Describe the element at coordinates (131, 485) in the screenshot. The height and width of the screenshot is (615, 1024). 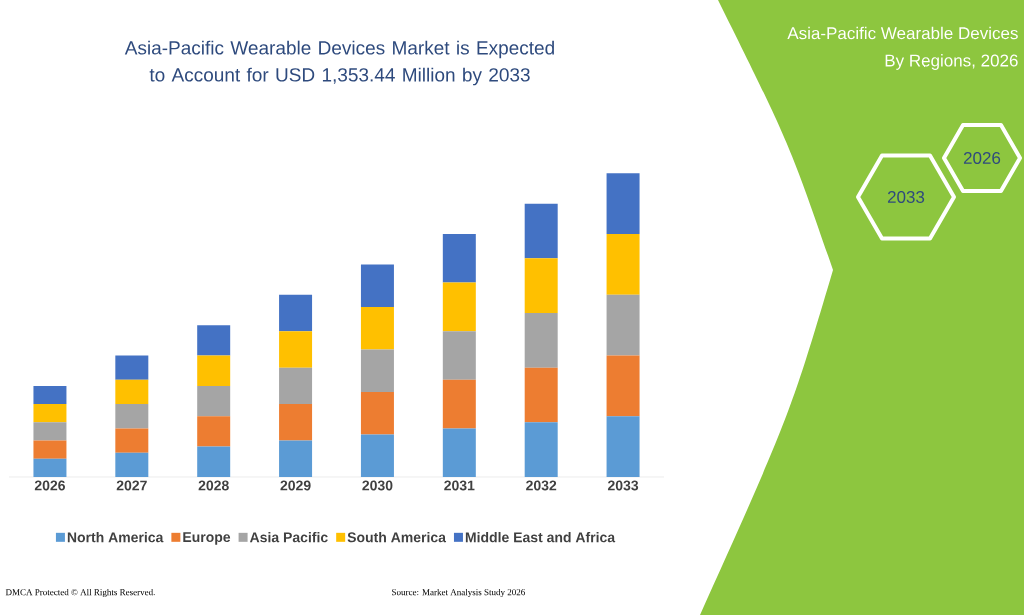
I see `x-tick-label: 2027` at that location.